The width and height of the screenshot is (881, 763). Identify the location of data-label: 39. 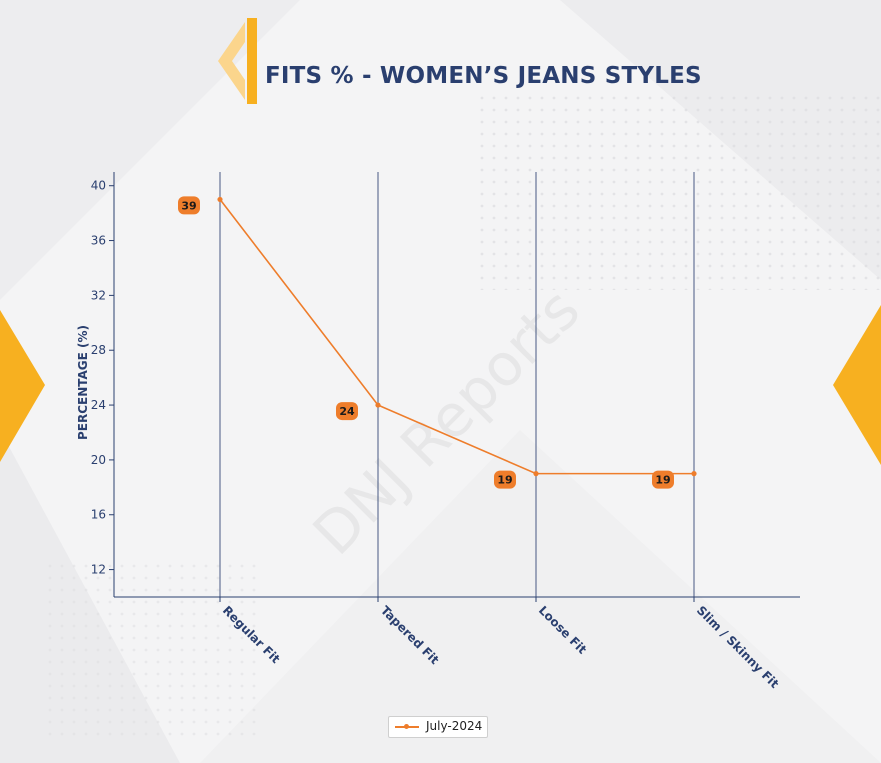
(188, 205).